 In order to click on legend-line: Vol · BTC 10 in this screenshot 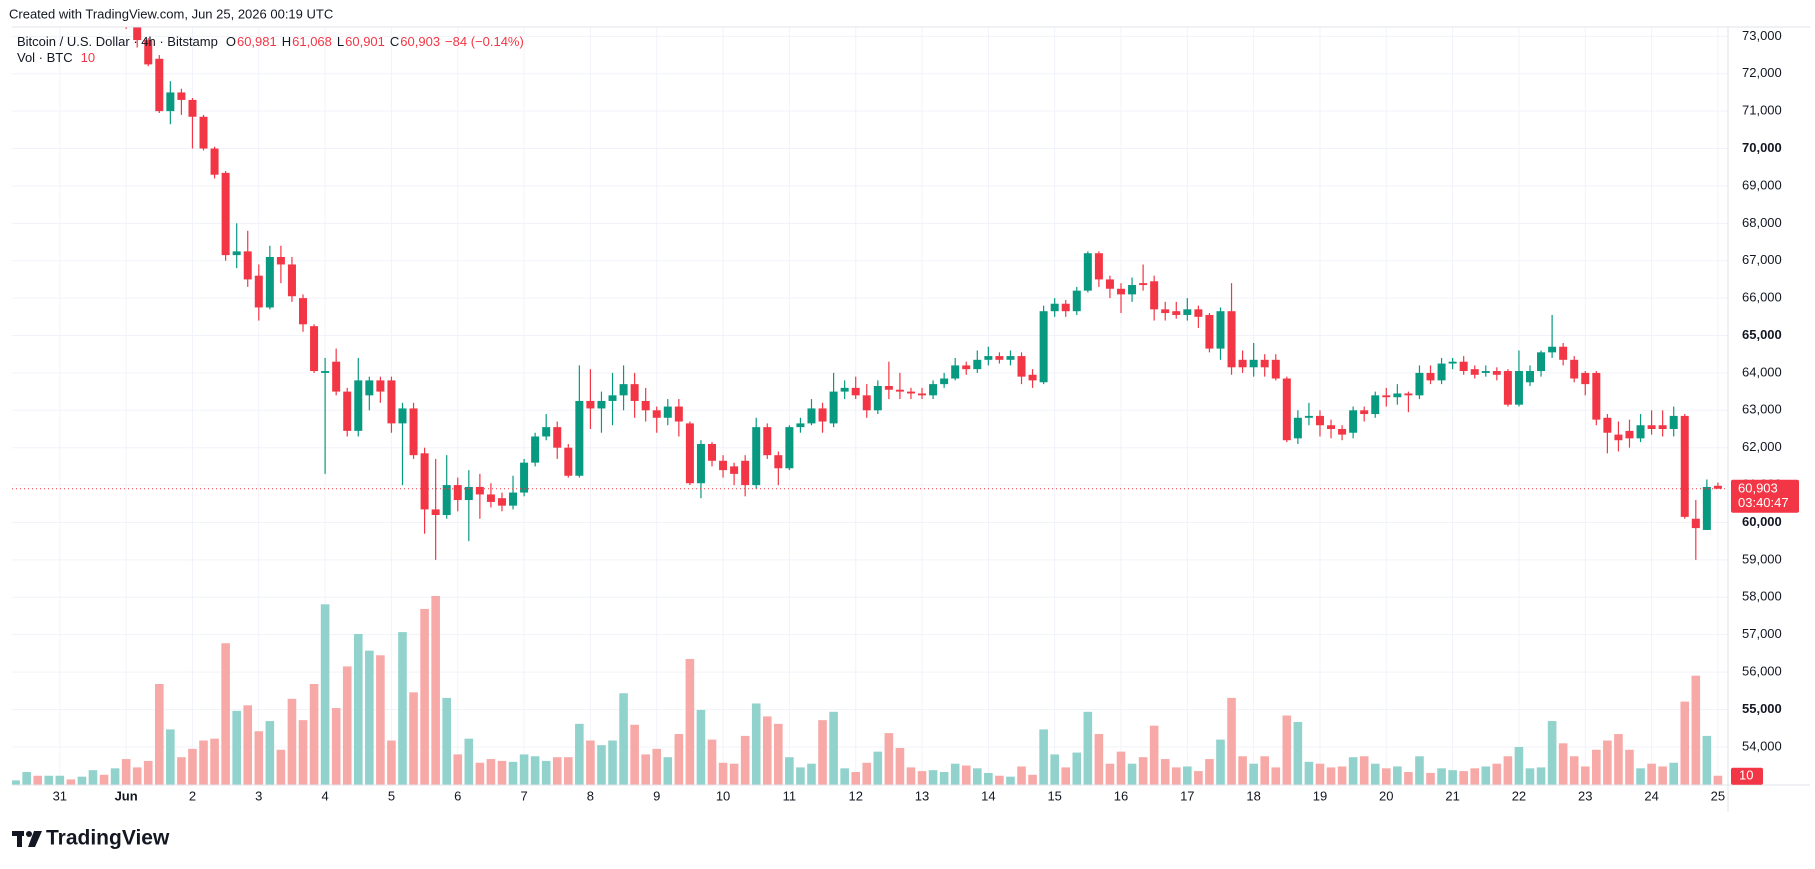, I will do `click(56, 57)`.